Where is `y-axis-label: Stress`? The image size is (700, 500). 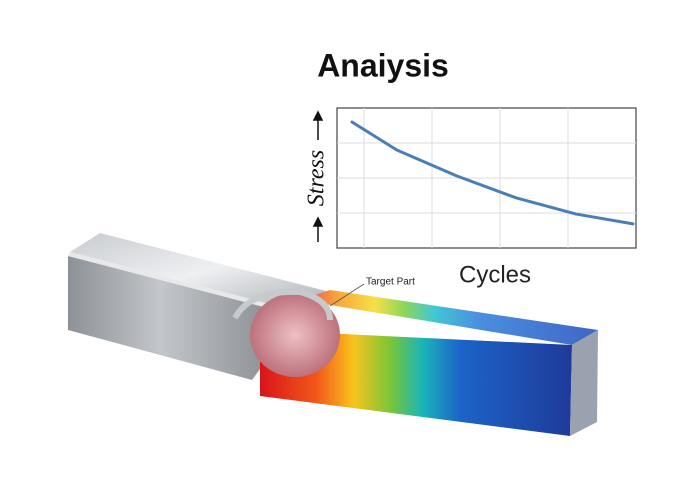 y-axis-label: Stress is located at coordinates (317, 178).